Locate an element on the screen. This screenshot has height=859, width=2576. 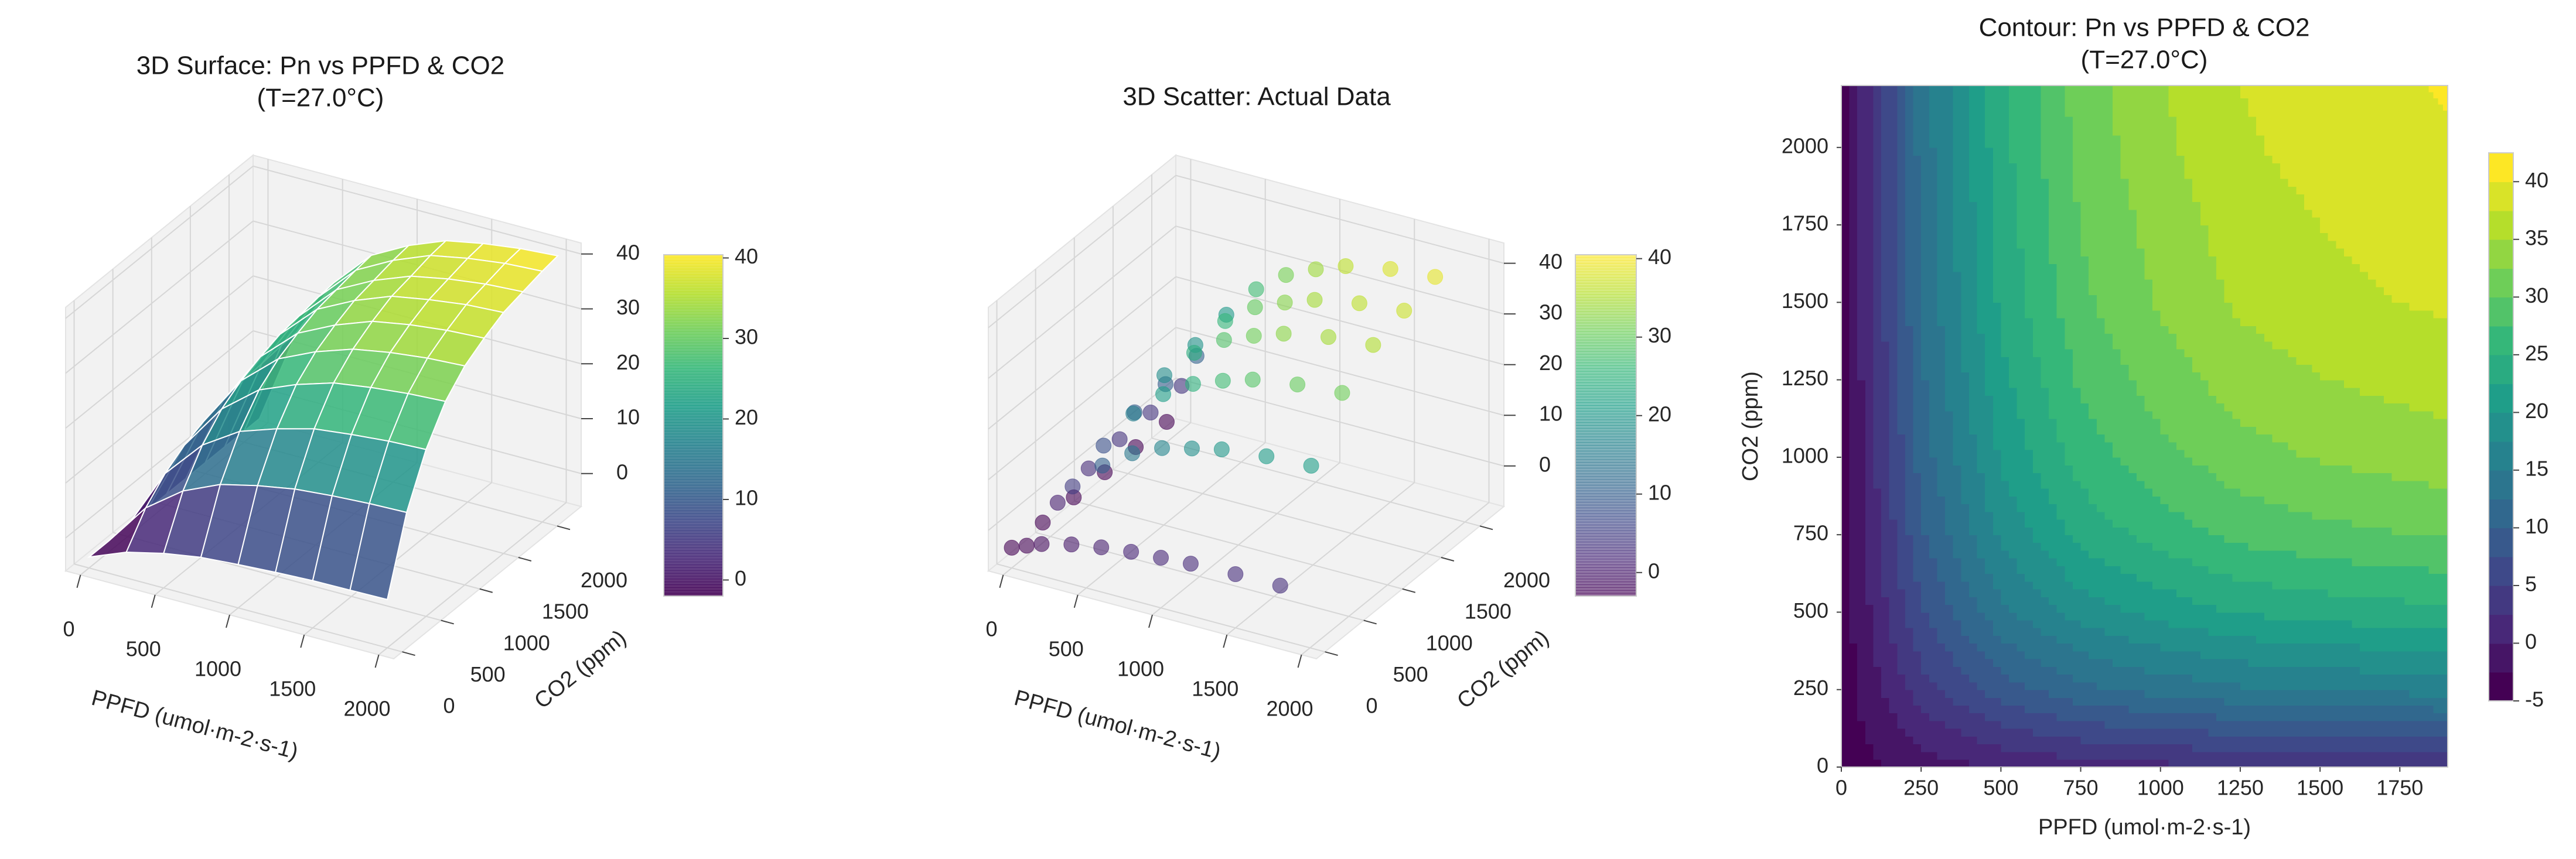
x-tick is located at coordinates (1076, 601).